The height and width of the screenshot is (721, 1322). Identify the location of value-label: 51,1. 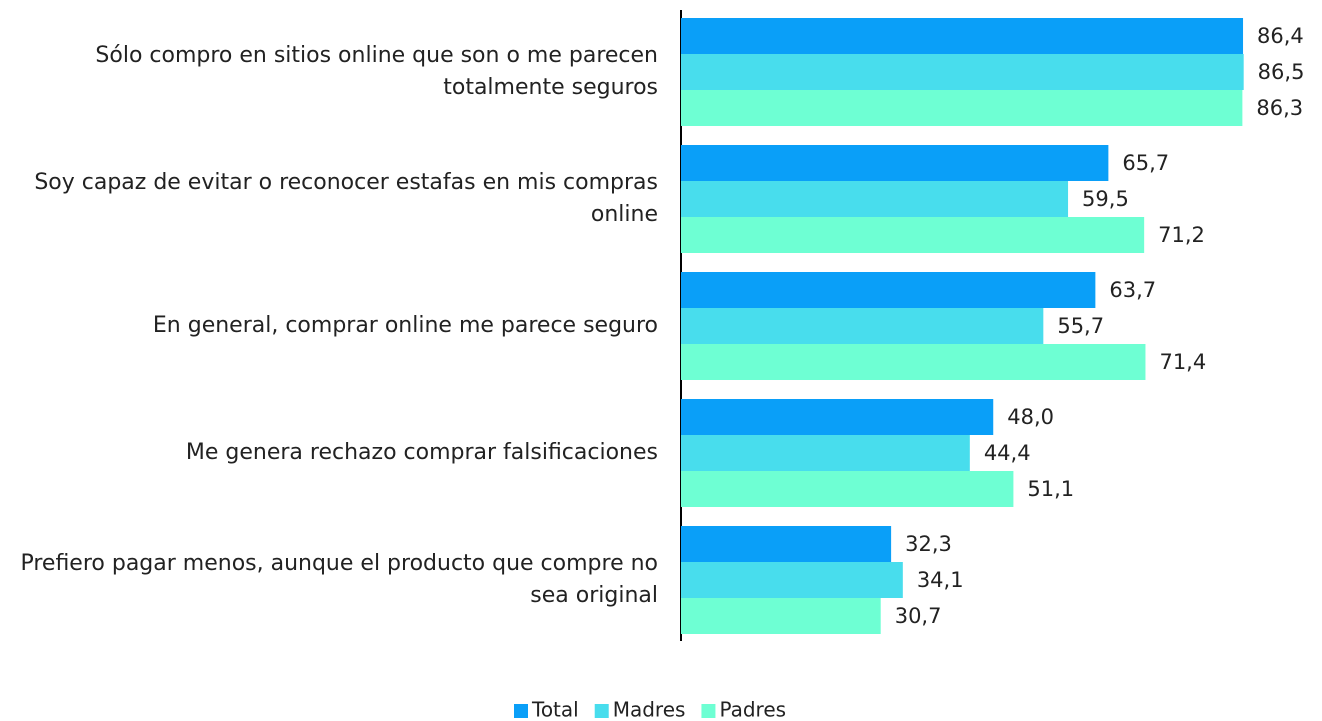
(1050, 489).